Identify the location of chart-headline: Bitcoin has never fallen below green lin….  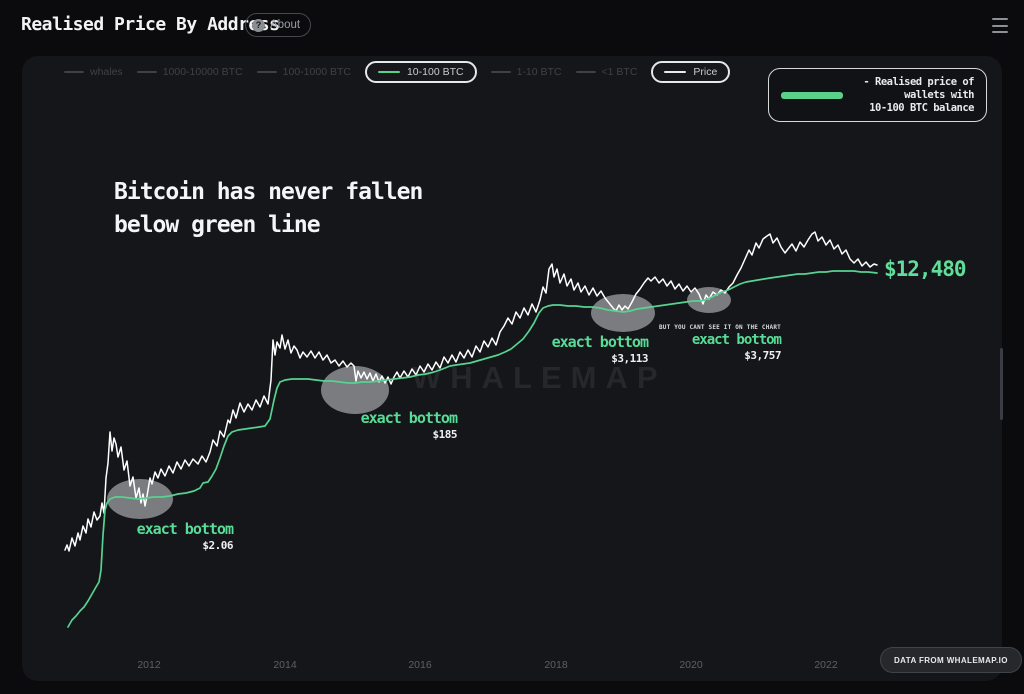
(268, 208).